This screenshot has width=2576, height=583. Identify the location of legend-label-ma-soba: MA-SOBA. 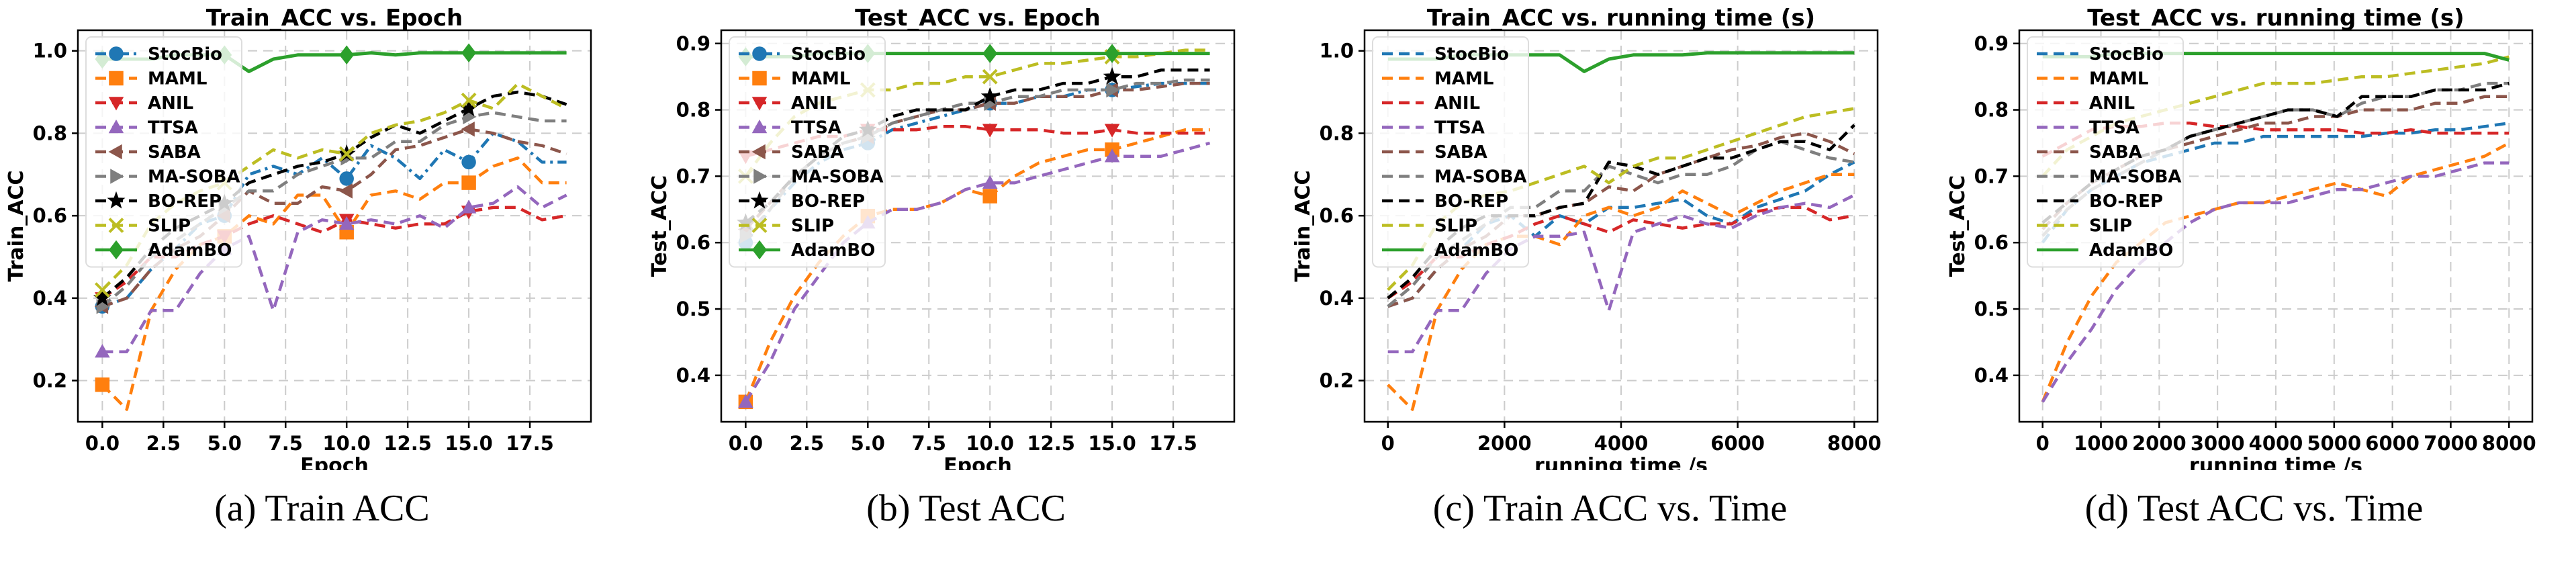
(2135, 177).